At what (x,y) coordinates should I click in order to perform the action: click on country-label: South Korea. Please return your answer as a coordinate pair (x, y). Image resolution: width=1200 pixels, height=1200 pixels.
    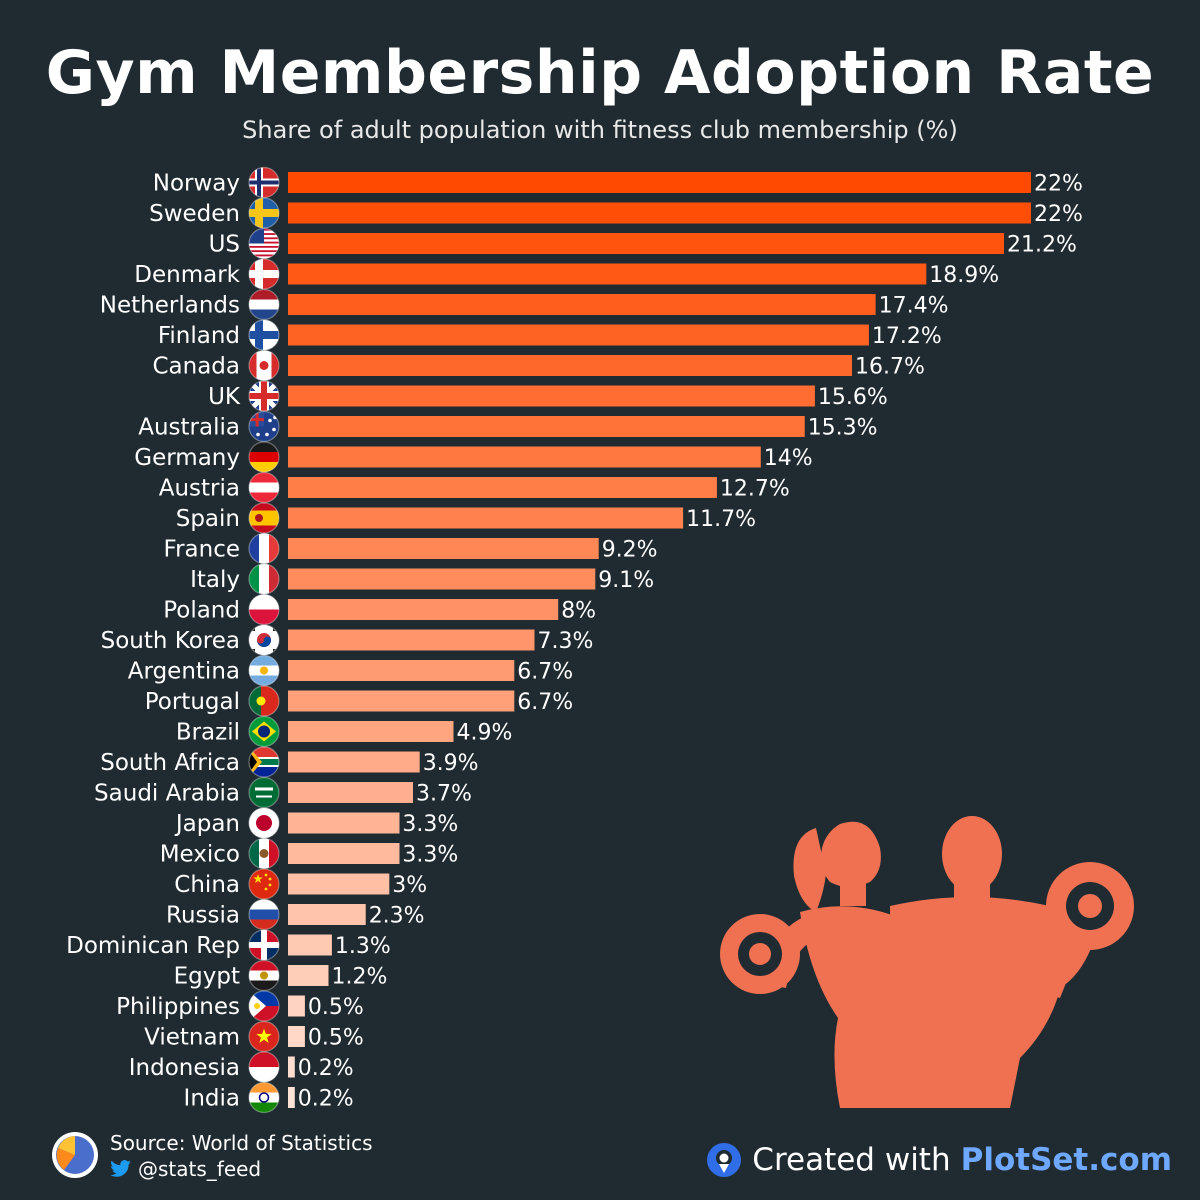
    Looking at the image, I should click on (170, 641).